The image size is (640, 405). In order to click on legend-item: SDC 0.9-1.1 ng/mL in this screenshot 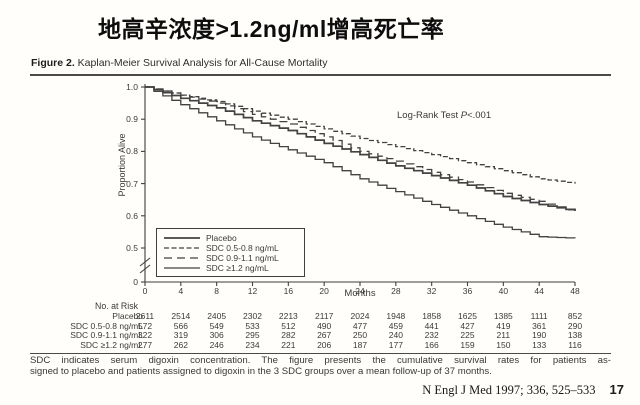, I will do `click(234, 258)`.